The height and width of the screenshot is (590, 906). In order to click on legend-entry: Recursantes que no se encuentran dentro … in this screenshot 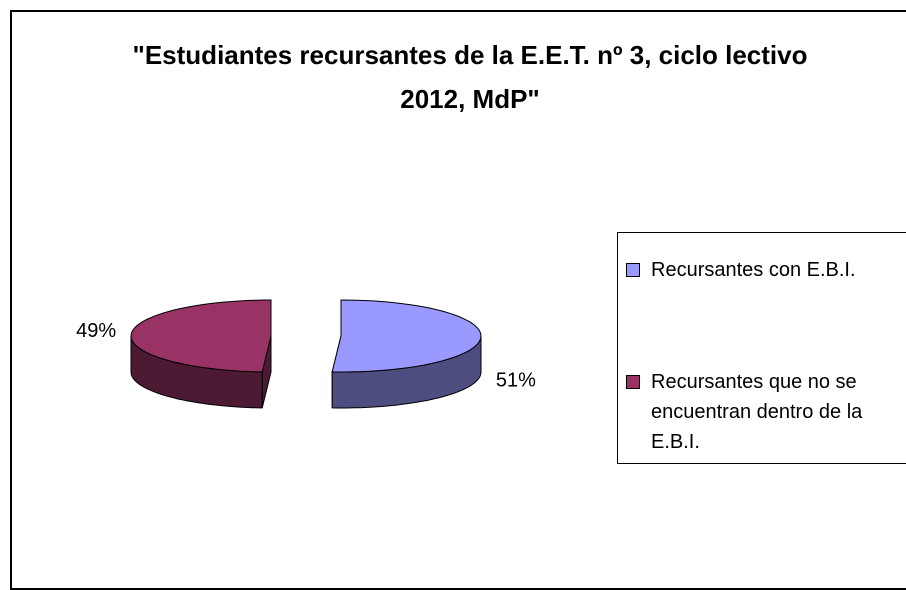, I will do `click(766, 412)`.